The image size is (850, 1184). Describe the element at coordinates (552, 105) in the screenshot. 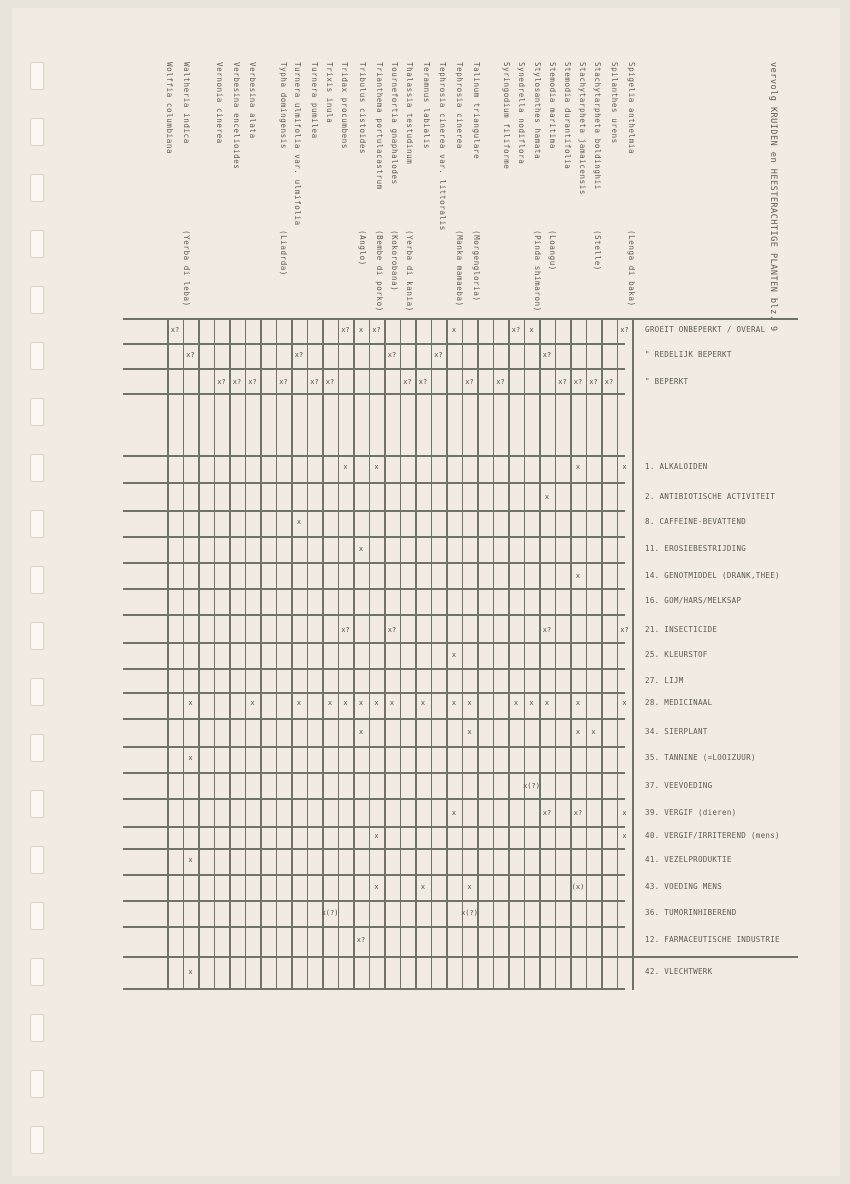

I see `plant-name: Stemodia maritima` at that location.